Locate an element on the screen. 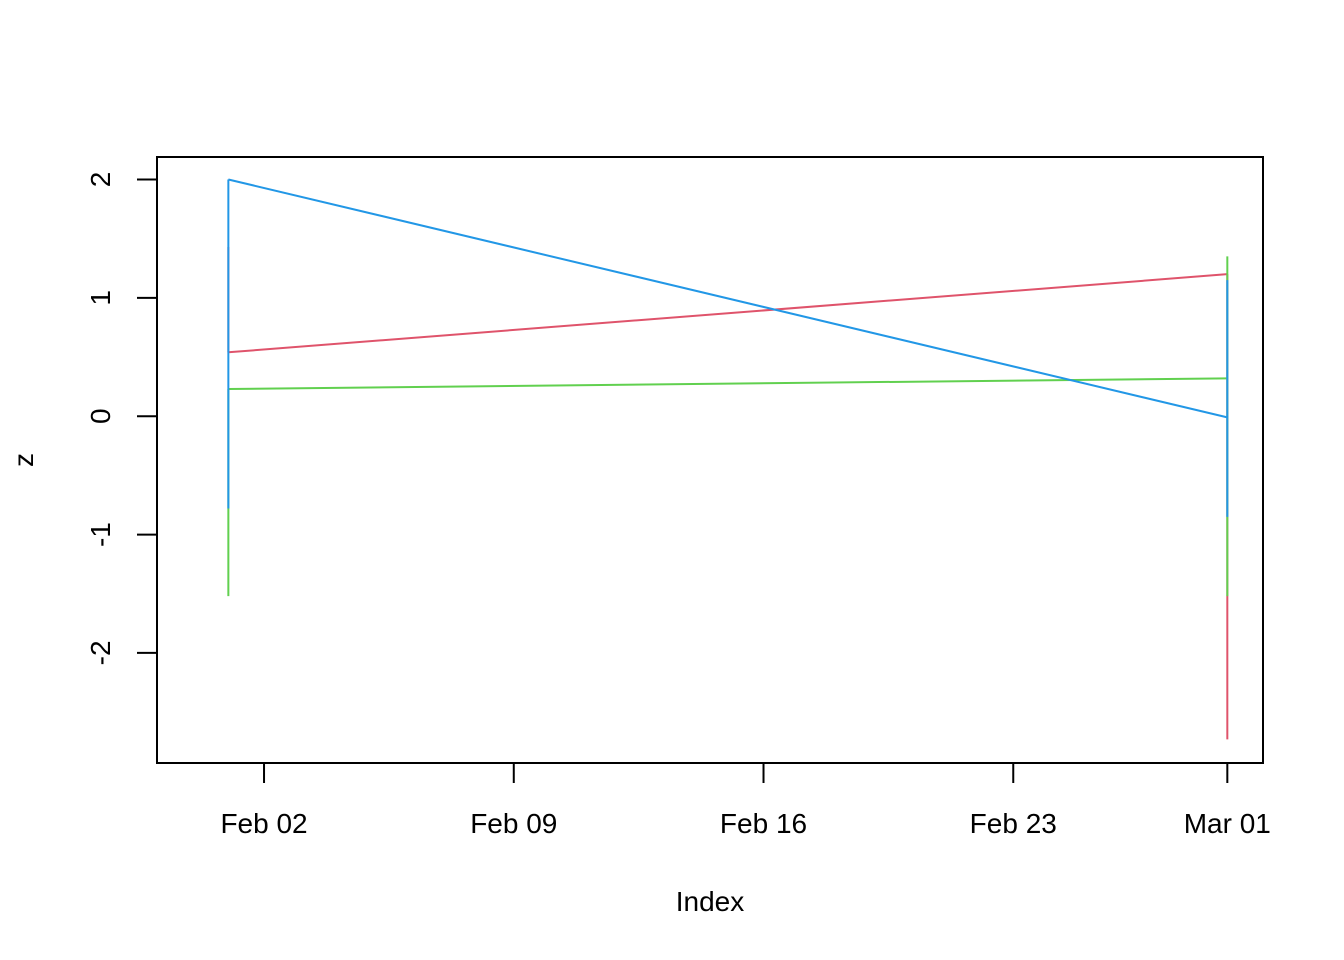  y-tick-label-2: 1 is located at coordinates (100, 298).